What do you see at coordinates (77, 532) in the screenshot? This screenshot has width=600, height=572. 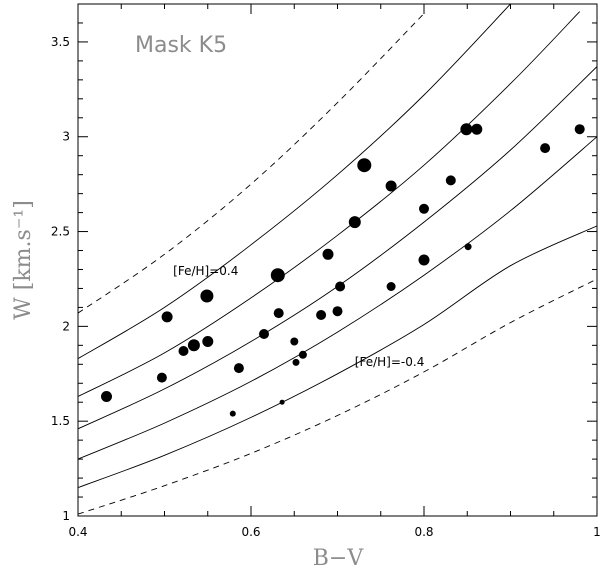 I see `x-tick-label: 0.4` at bounding box center [77, 532].